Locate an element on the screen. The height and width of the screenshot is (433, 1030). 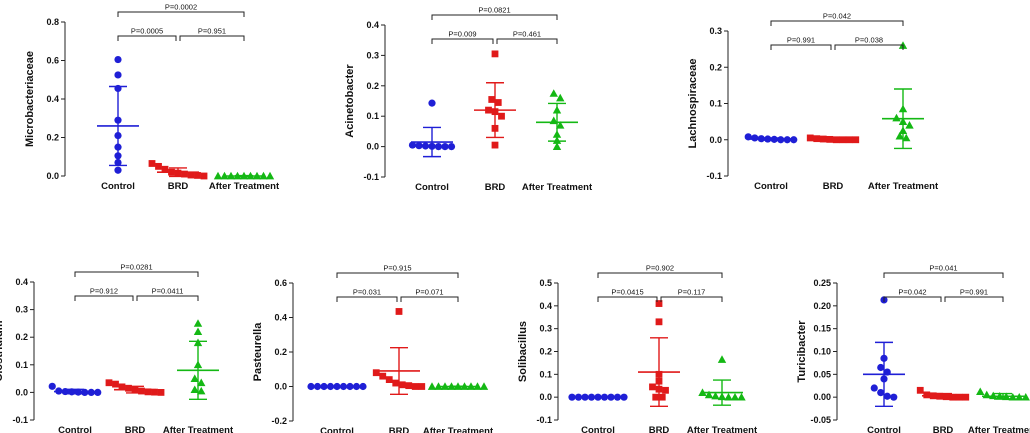
y-tick-label: -0.1 is located at coordinates (371, 177).